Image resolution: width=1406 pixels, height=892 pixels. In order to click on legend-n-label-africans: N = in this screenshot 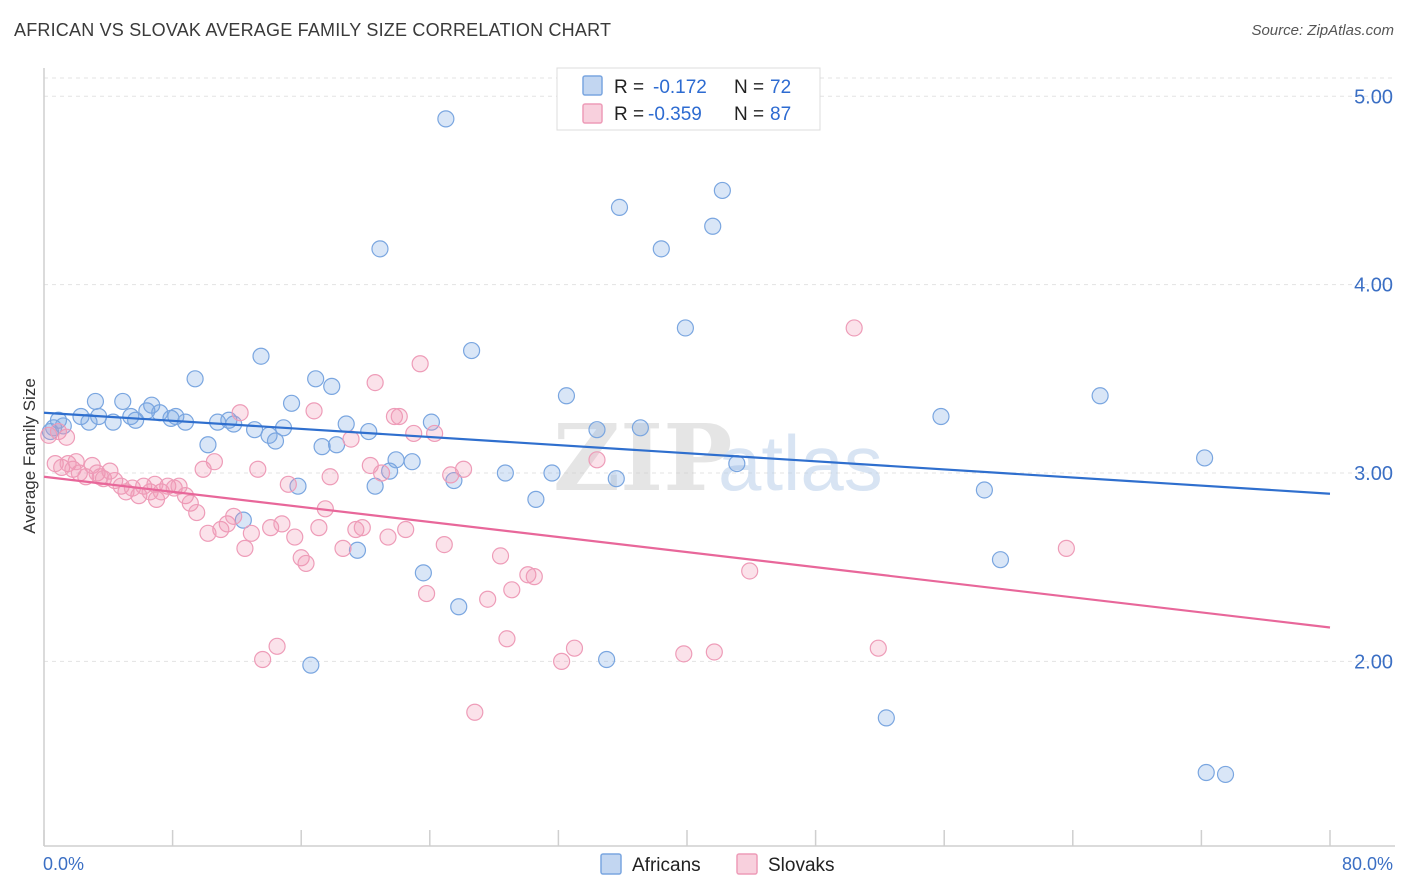, I will do `click(749, 87)`.